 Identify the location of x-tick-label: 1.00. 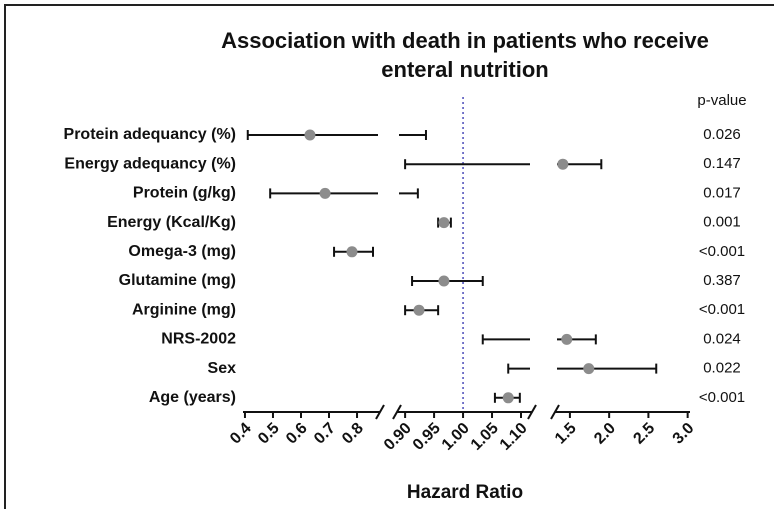
(456, 437).